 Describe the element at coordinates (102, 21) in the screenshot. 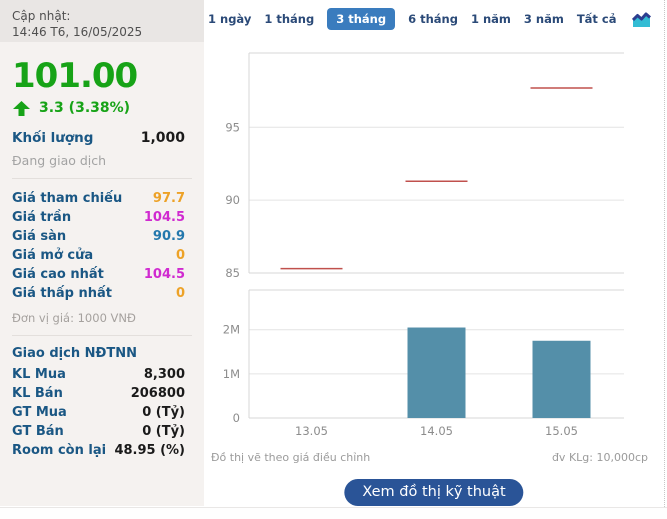

I see `update-header: Cập nhật: 14:46 T6, 16/05/2025` at that location.